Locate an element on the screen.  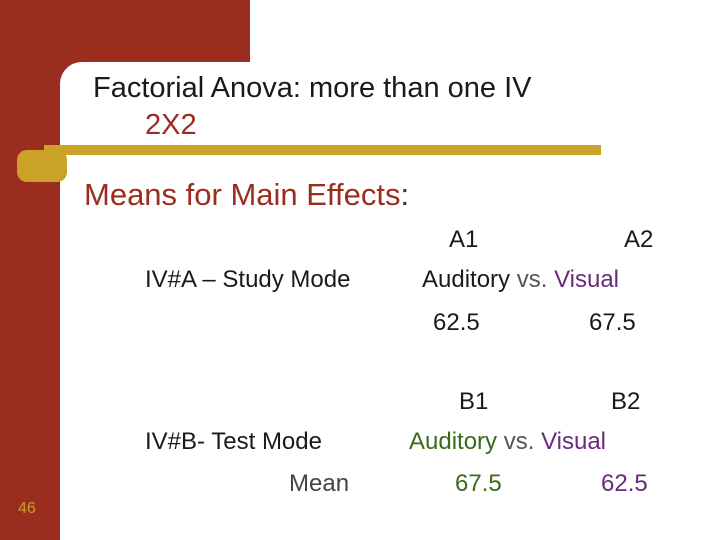
iv-a-col1-label: A1 is located at coordinates (464, 239).